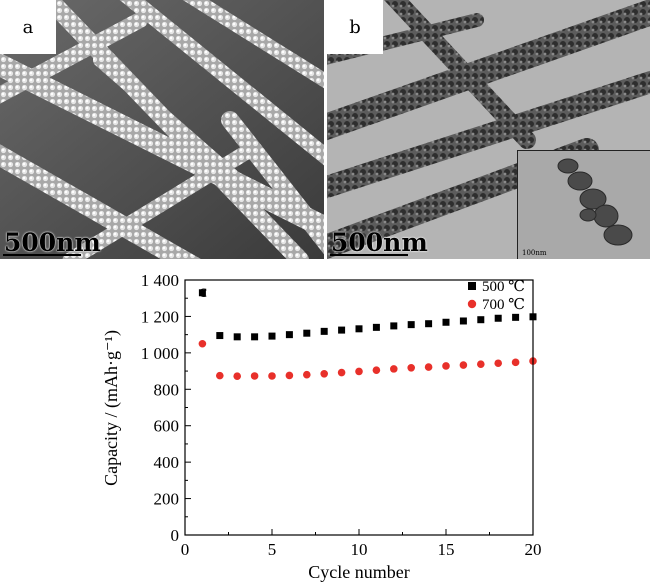  What do you see at coordinates (167, 462) in the screenshot?
I see `y-tick-label: 400` at bounding box center [167, 462].